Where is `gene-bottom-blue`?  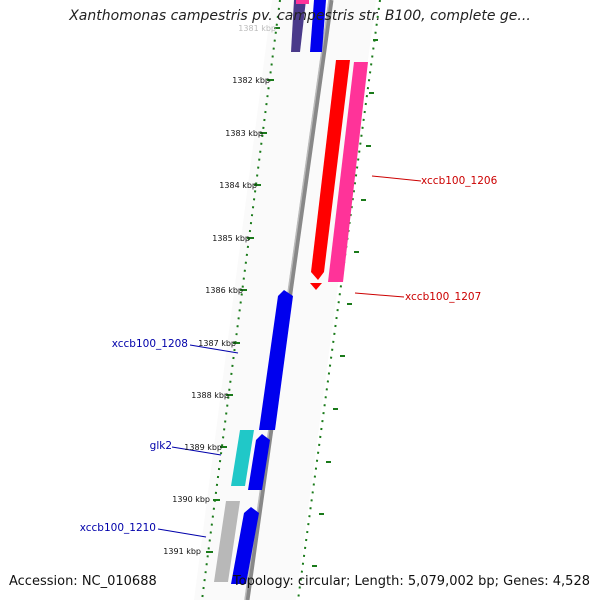 gene-bottom-blue is located at coordinates (245, 545).